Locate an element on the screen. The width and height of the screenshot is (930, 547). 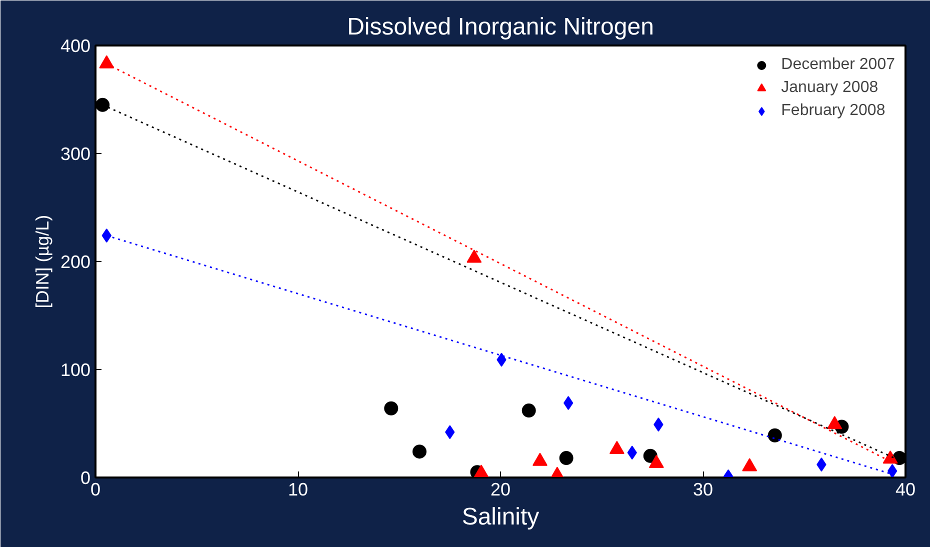
x-axis-title: Salinity is located at coordinates (501, 517).